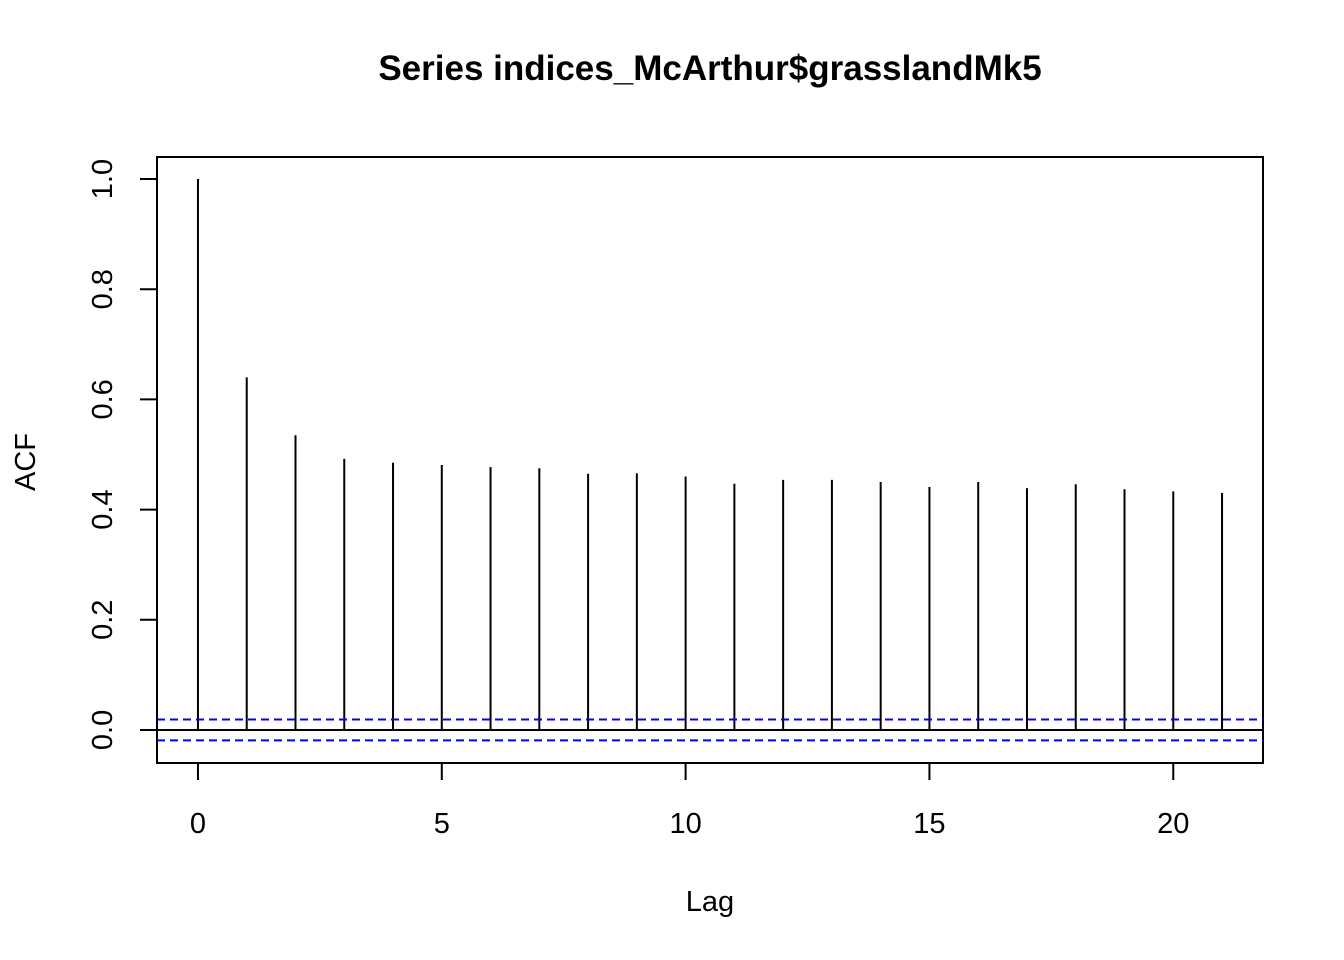 Image resolution: width=1344 pixels, height=960 pixels. What do you see at coordinates (103, 620) in the screenshot?
I see `y-tick-label: 0.2` at bounding box center [103, 620].